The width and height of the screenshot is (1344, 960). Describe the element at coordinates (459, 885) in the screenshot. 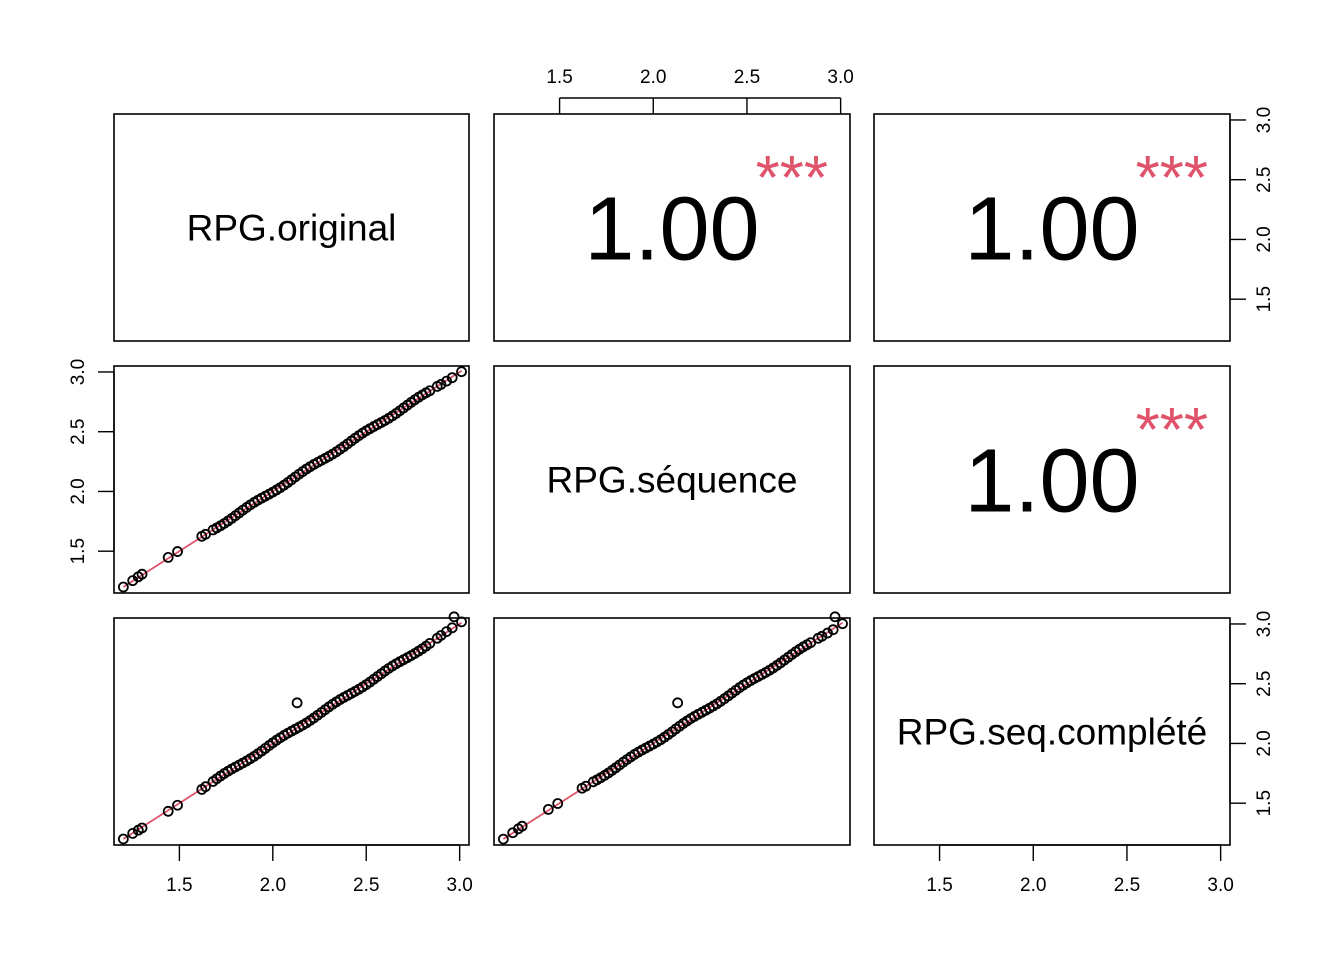

I see `bottom-axis-tick-label-c0-3: 3.0` at that location.